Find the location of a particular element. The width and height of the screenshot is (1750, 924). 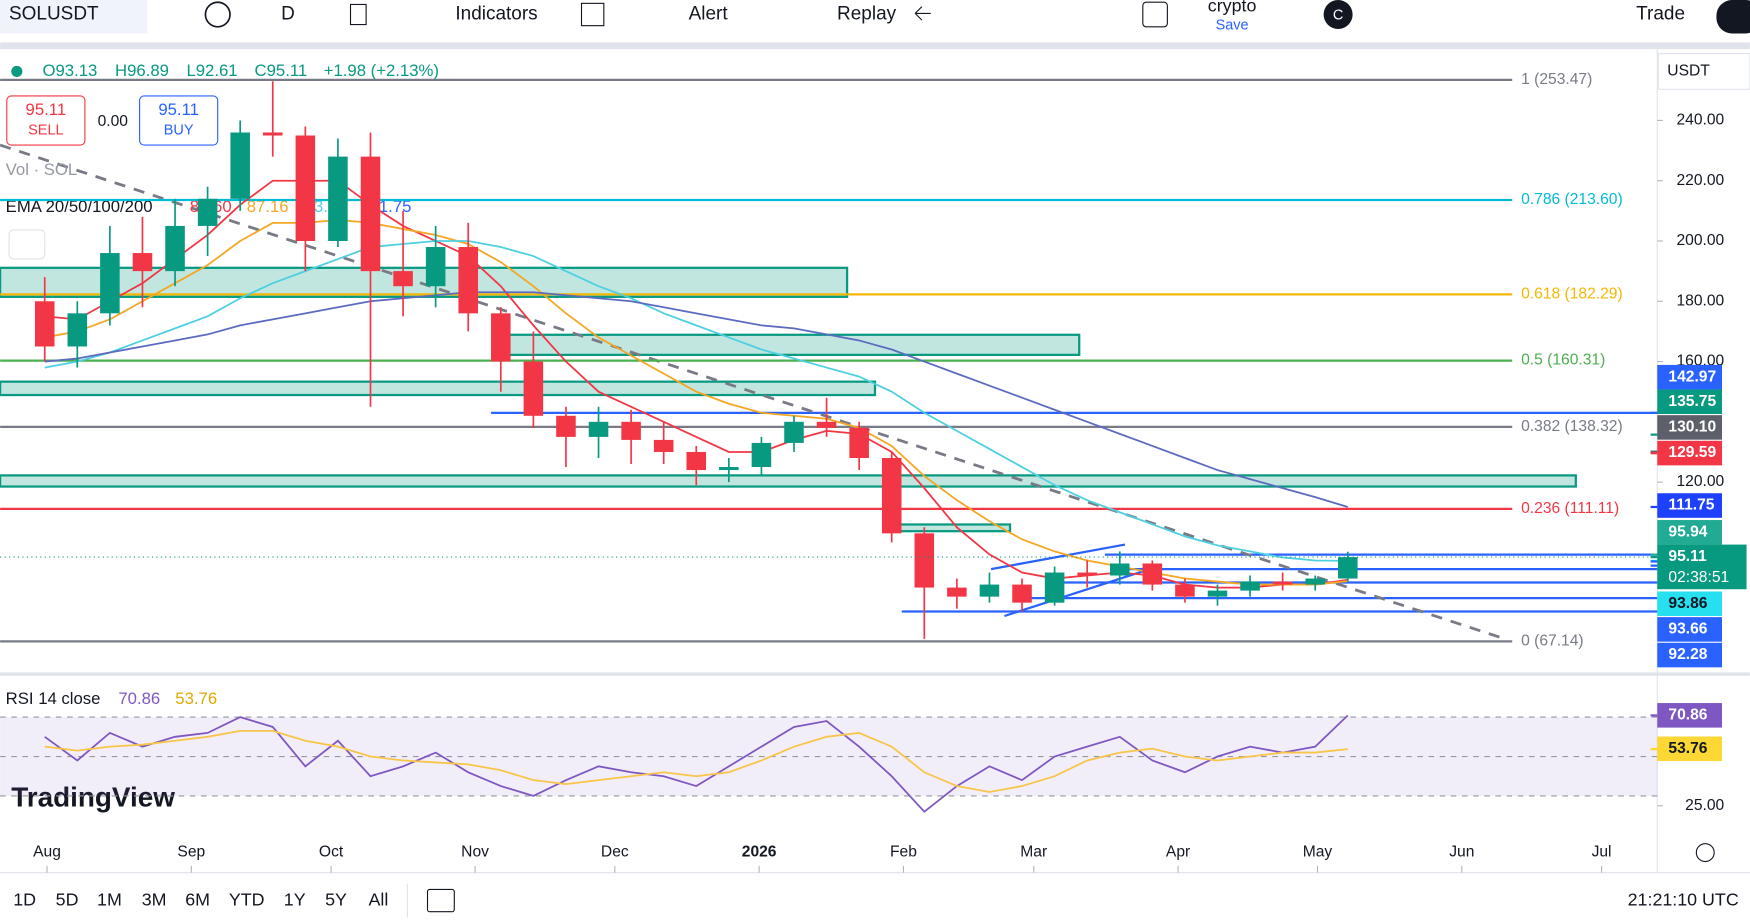

fib-label: 0.382 (138.32) is located at coordinates (1572, 426).